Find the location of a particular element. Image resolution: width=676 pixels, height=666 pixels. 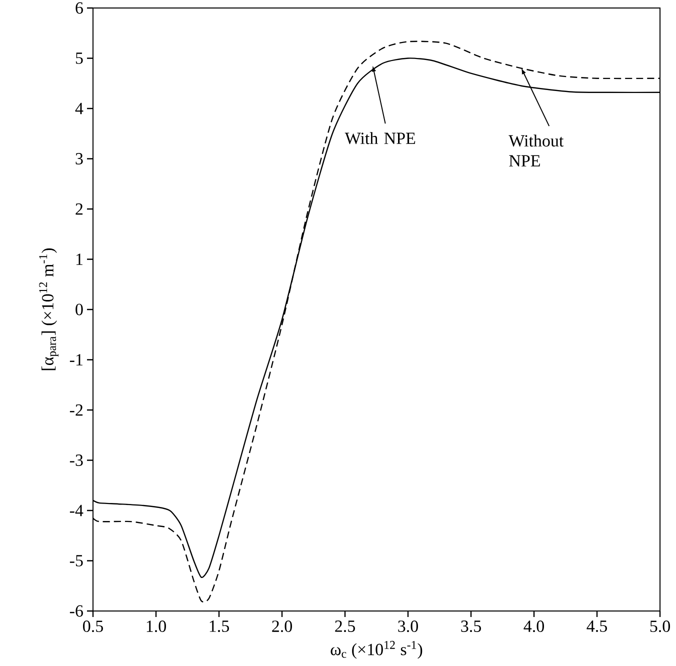

y-tick-label: -2 is located at coordinates (76, 410).